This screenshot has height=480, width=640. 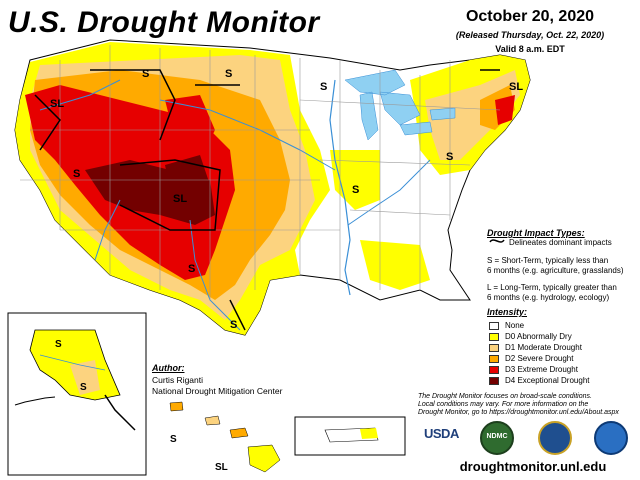 What do you see at coordinates (389, 192) in the screenshot?
I see `river-ohio` at bounding box center [389, 192].